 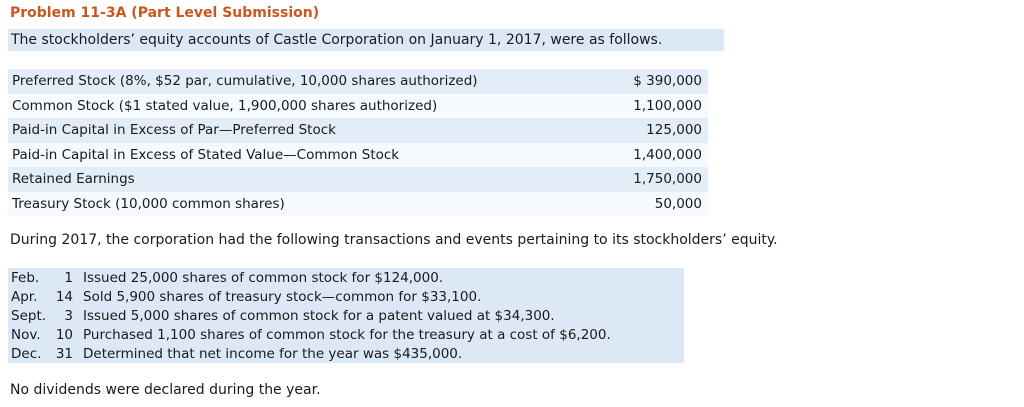 I want to click on transaction-day: 31, so click(x=64, y=353).